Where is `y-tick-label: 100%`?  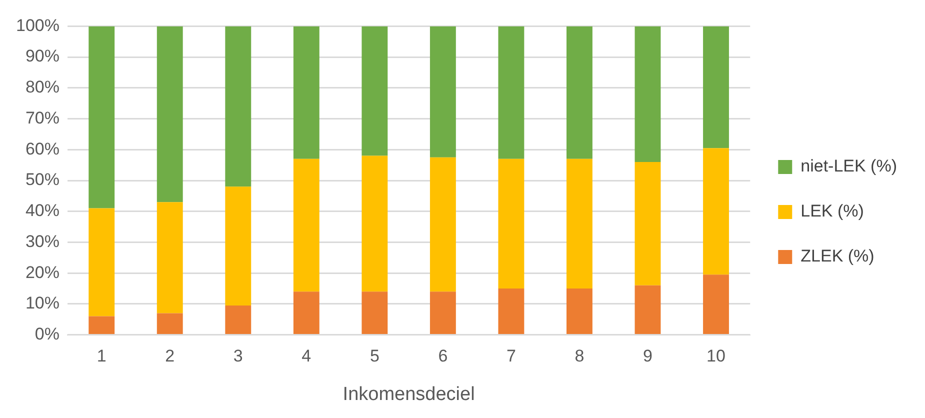 y-tick-label: 100% is located at coordinates (38, 25).